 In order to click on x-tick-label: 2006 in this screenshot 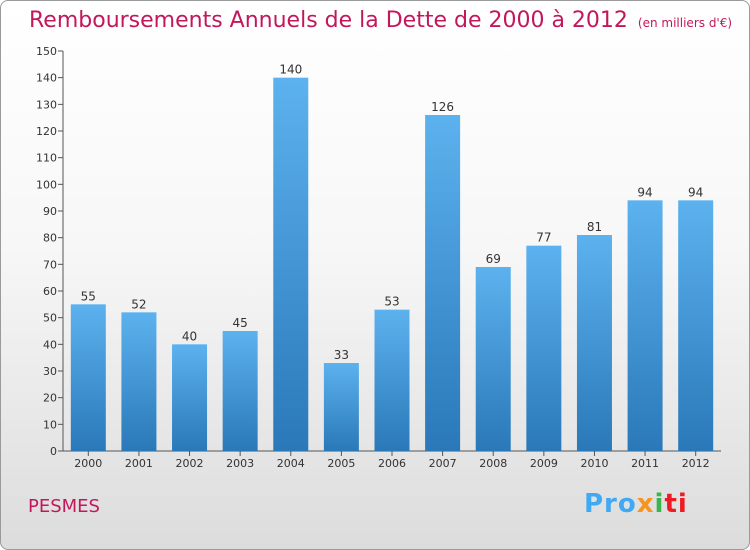, I will do `click(392, 463)`.